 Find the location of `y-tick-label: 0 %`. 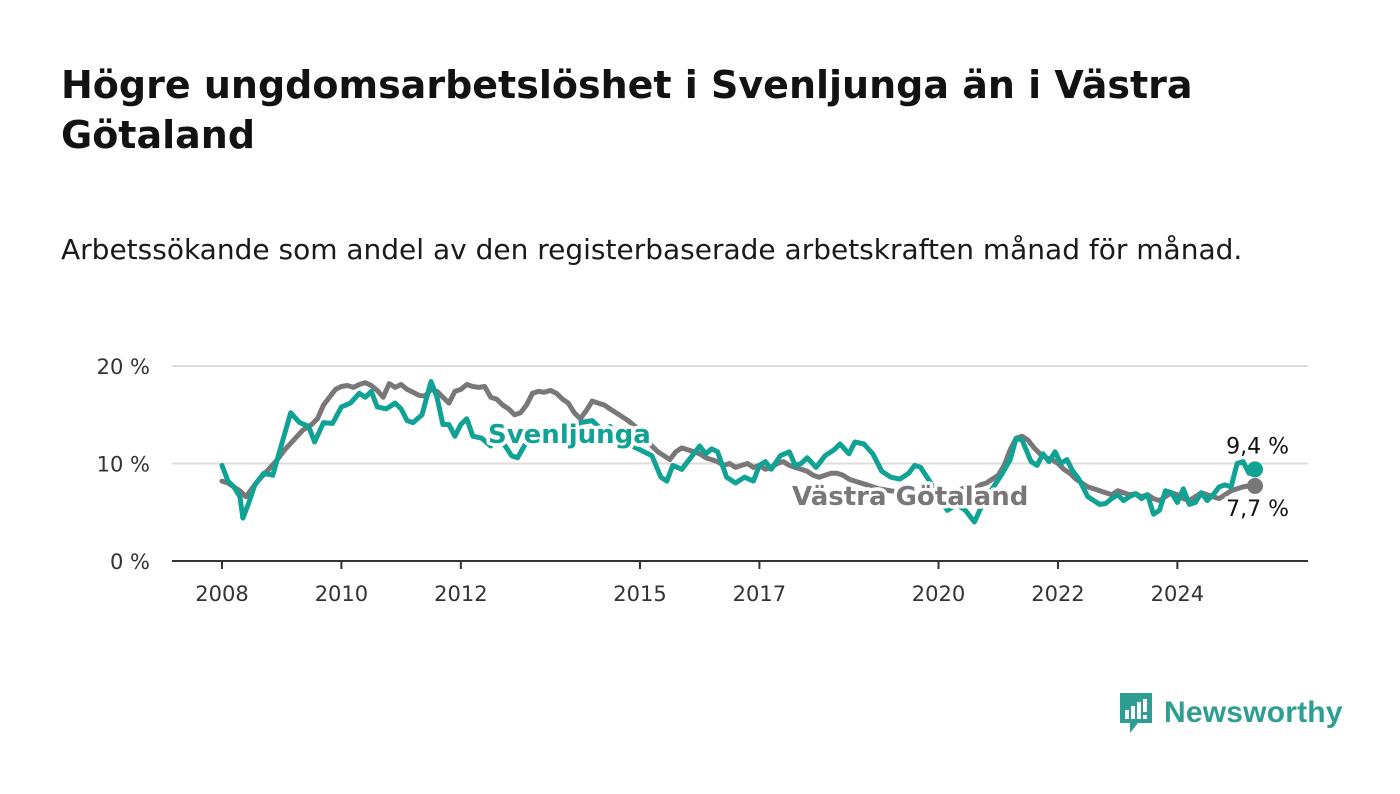

y-tick-label: 0 % is located at coordinates (130, 562).